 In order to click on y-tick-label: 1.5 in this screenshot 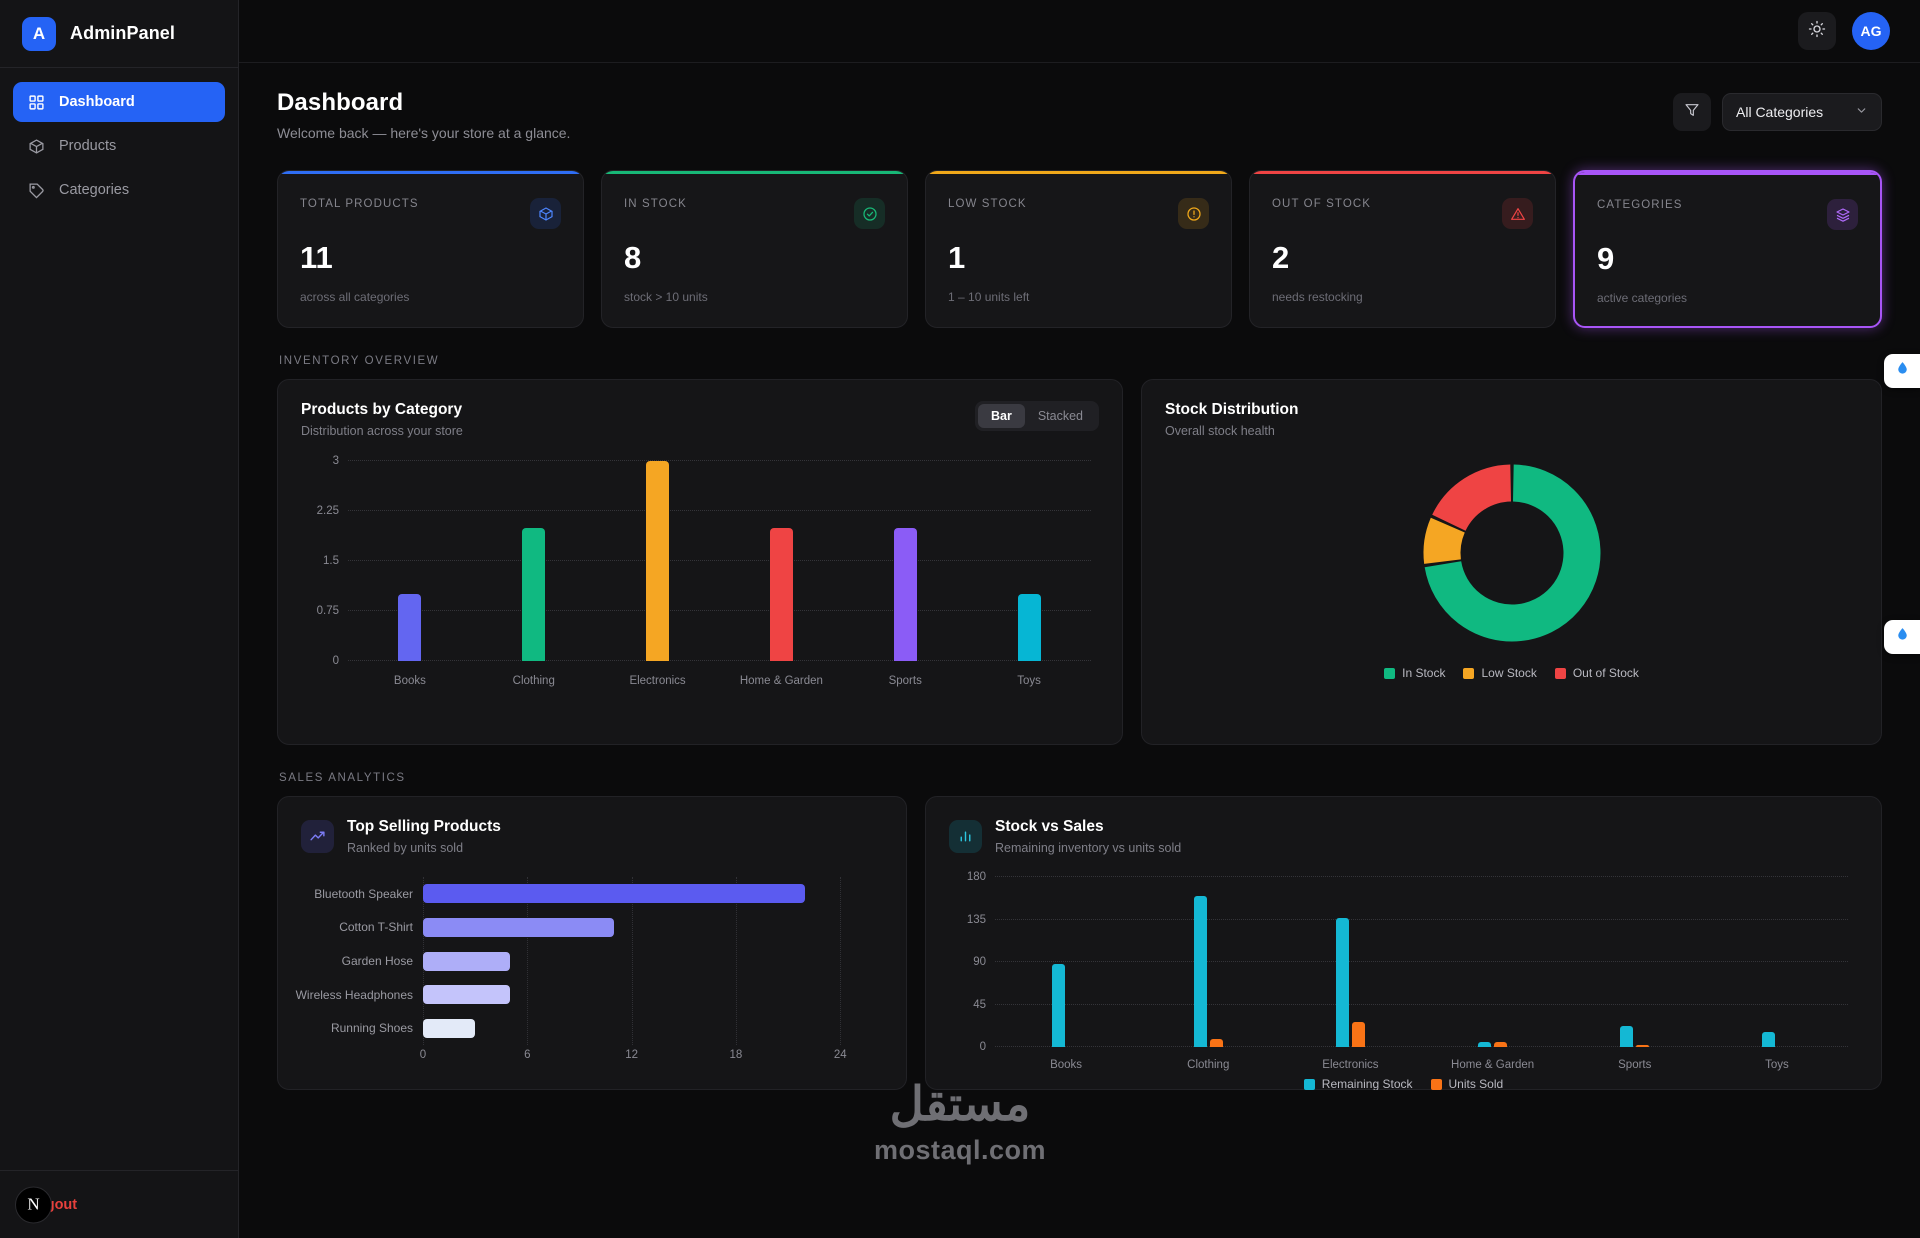, I will do `click(331, 561)`.